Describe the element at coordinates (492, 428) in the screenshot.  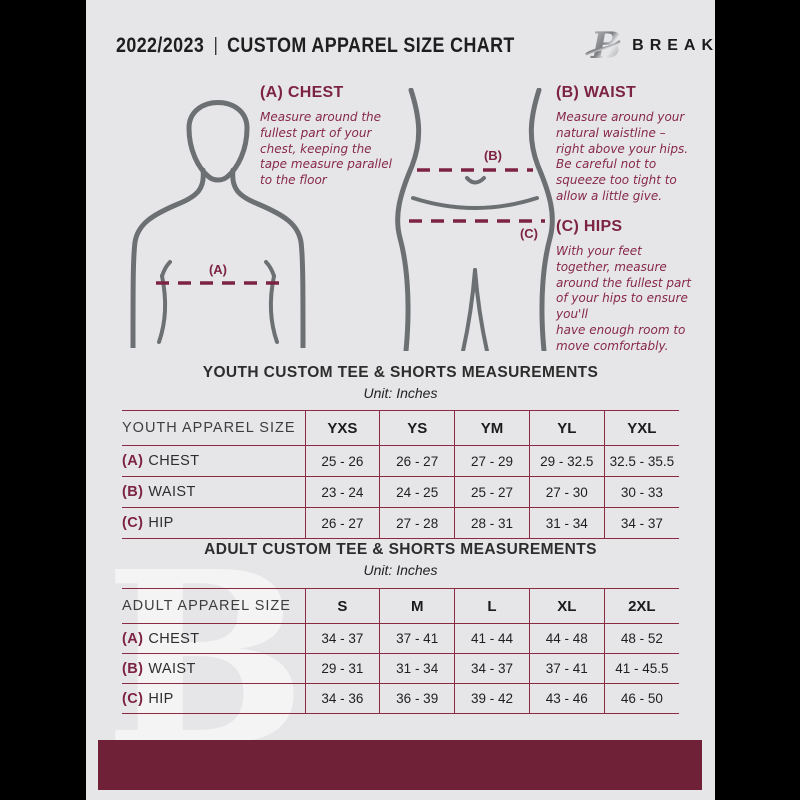
I see `size-col-ym: YM` at that location.